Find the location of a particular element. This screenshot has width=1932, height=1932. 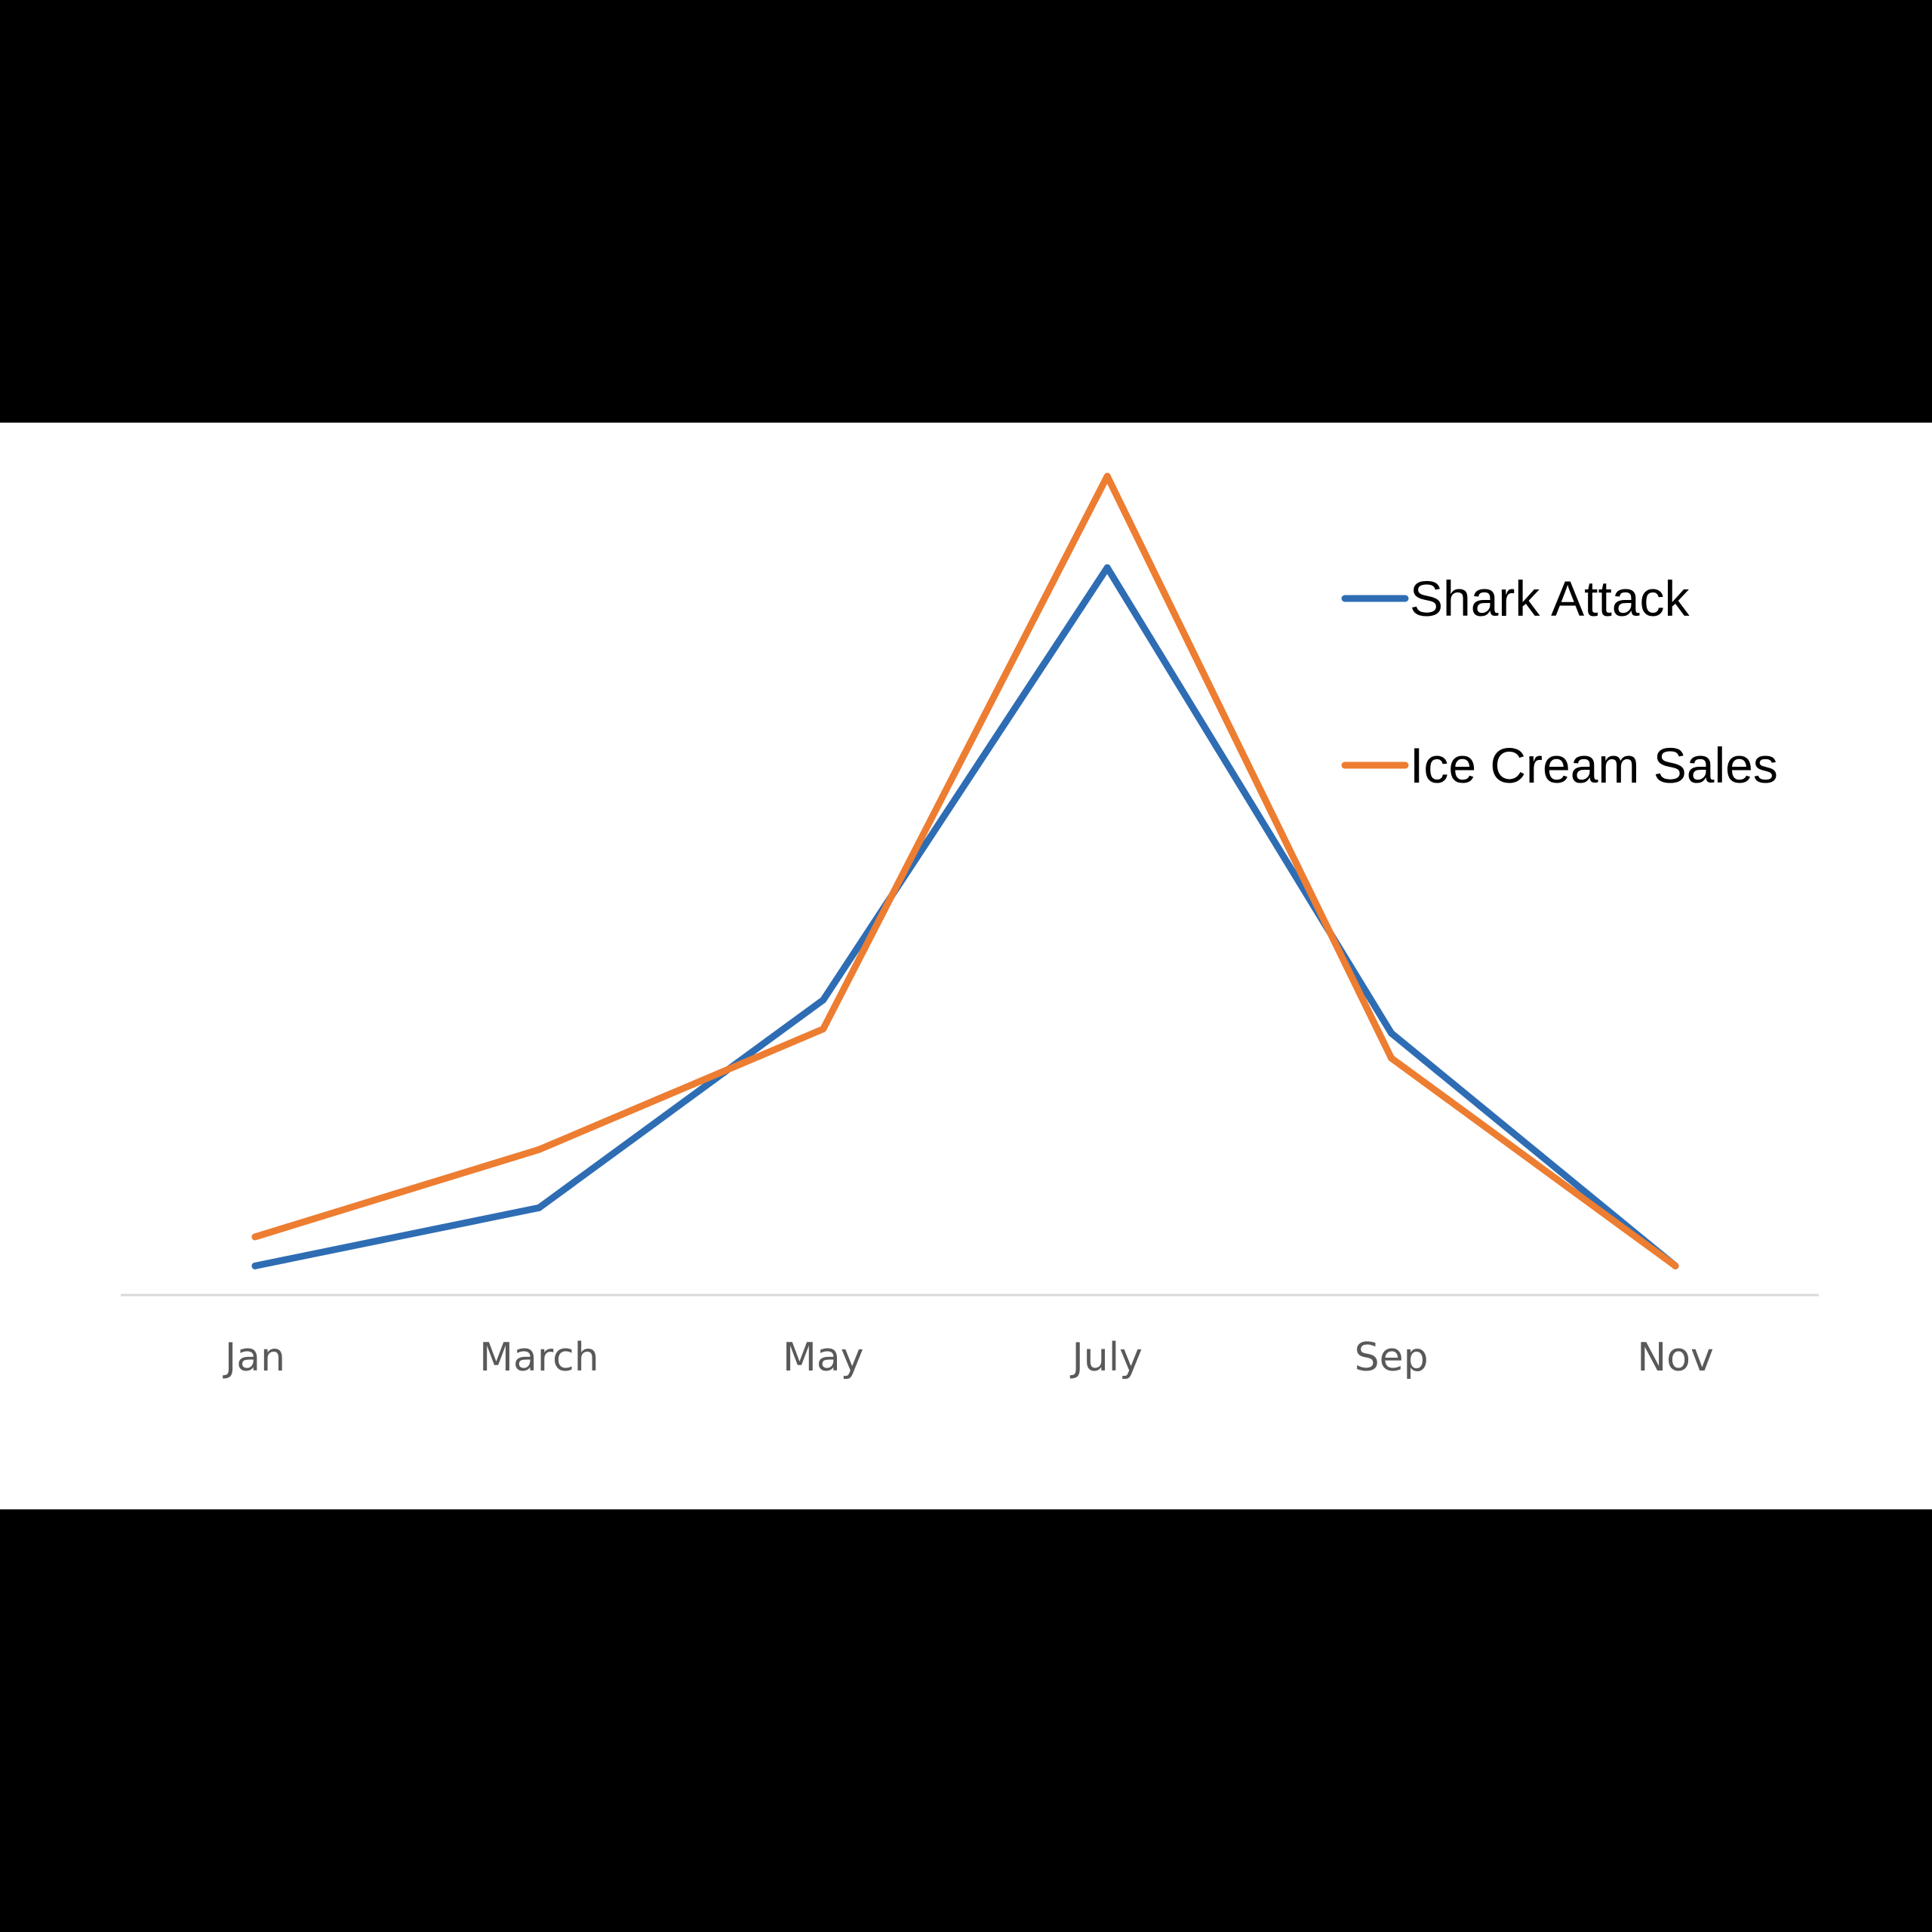

legend-item-ice-cream-sales: Ice Cream Sales is located at coordinates (1559, 765).